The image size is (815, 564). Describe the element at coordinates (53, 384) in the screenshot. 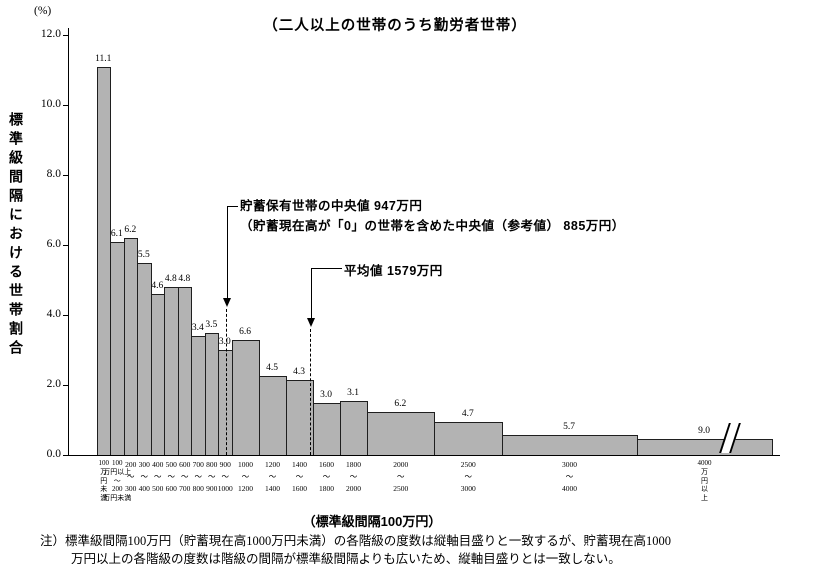

I see `y-axis-tick-label: 2.0` at that location.